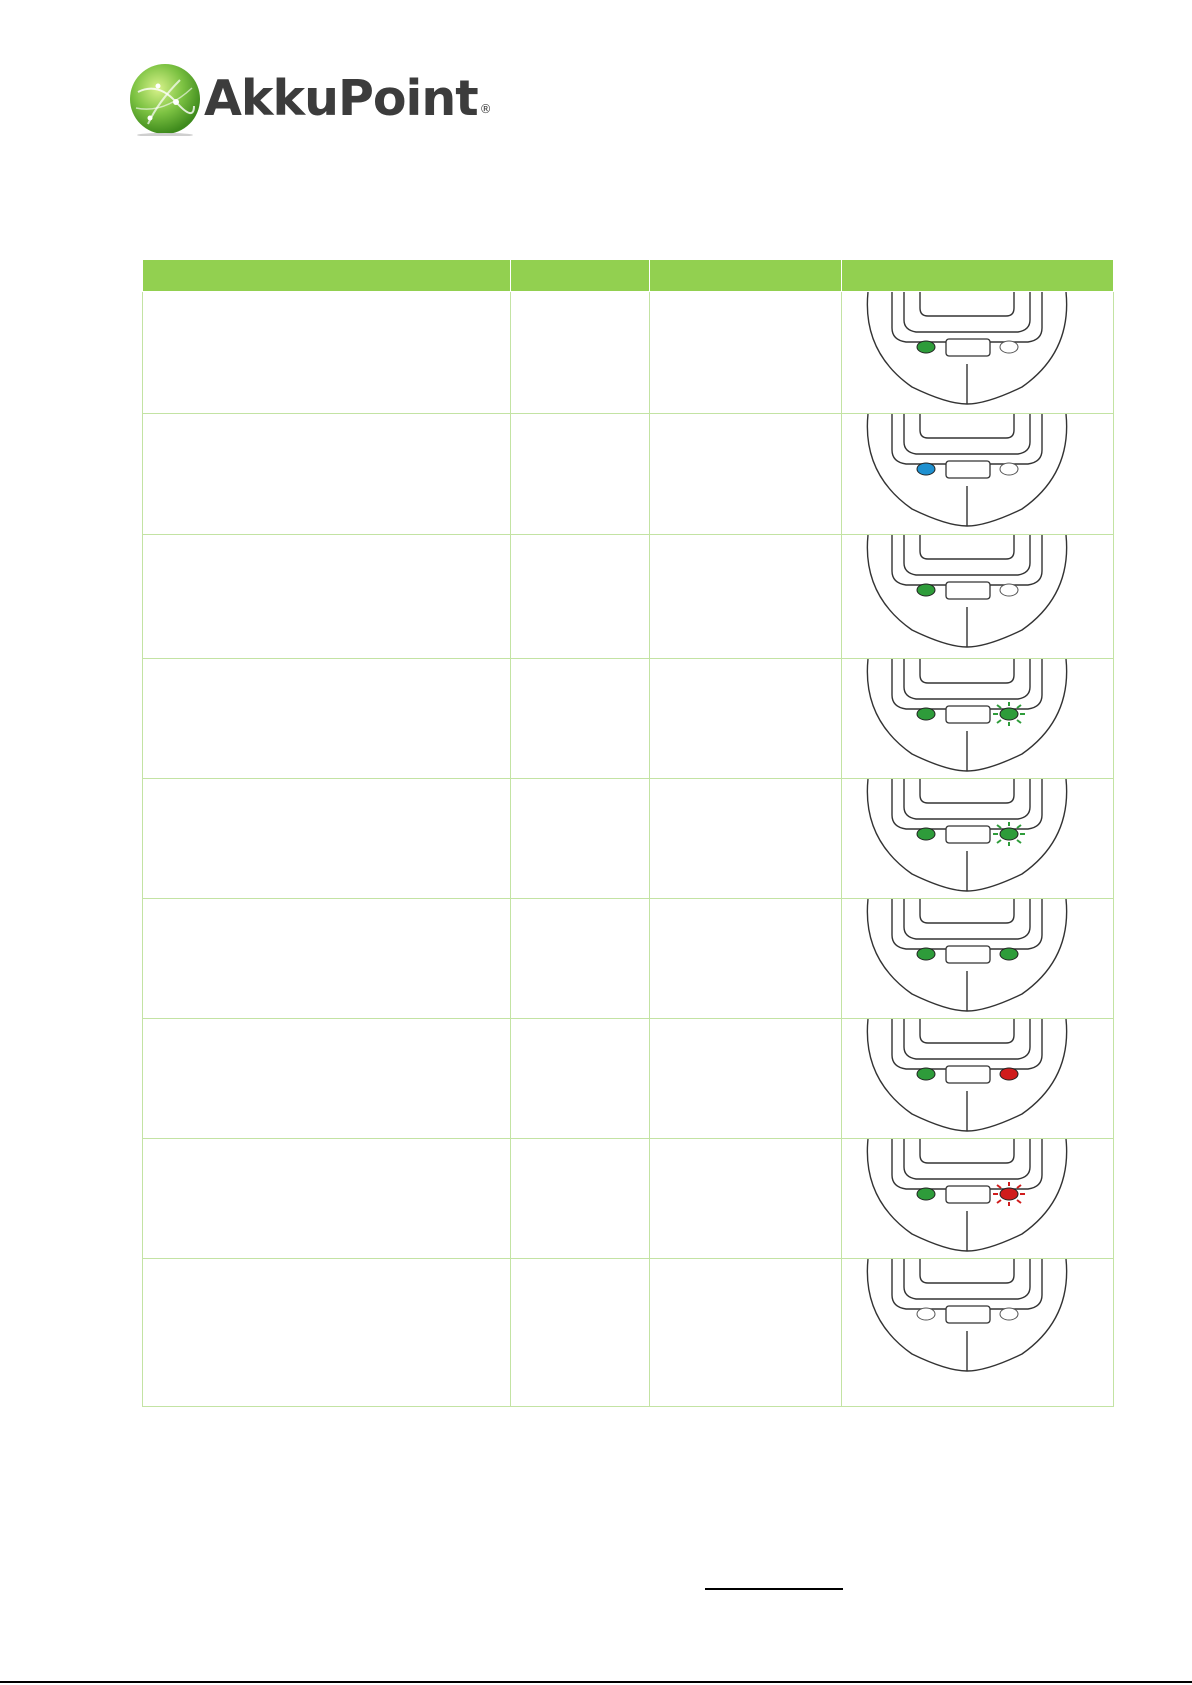  I want to click on table-header-row, so click(628, 275).